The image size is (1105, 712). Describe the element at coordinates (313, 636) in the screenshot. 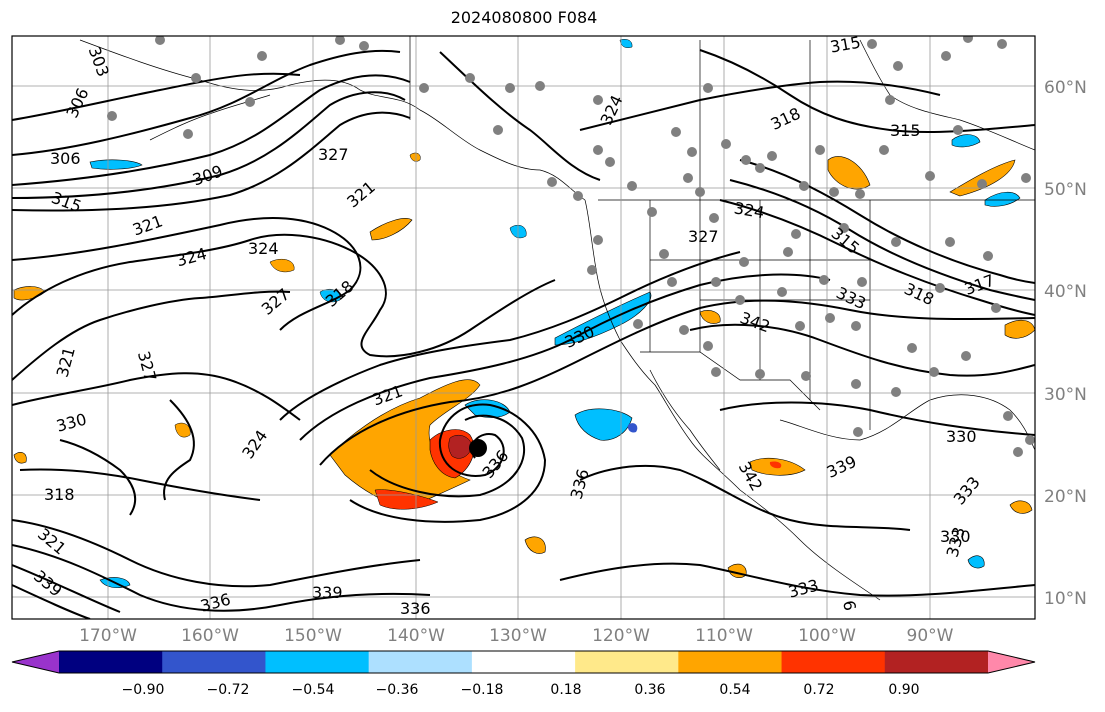

I see `lon-label: 150°W` at that location.